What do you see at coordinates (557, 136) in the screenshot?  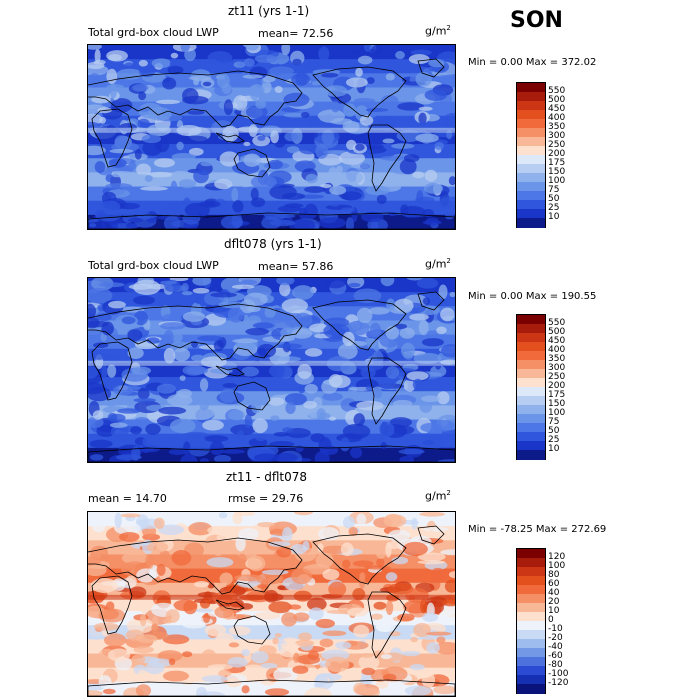 I see `colorbar-tick-label: 300` at bounding box center [557, 136].